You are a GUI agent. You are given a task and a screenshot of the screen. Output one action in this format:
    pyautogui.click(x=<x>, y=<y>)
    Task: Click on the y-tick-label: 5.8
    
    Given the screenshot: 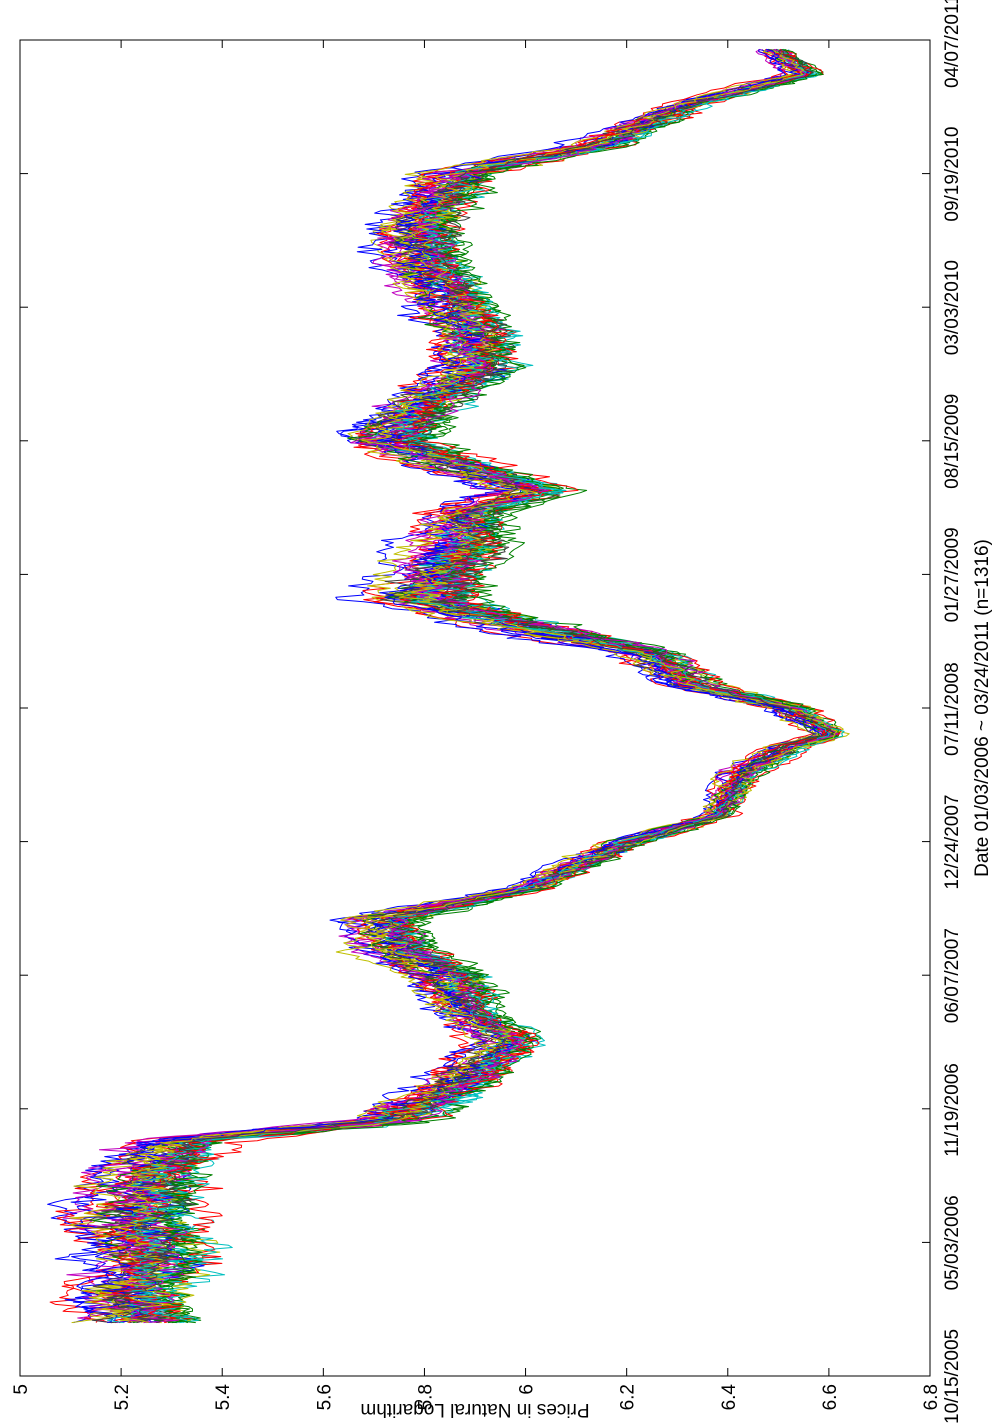 What is the action you would take?
    pyautogui.click(x=425, y=1397)
    